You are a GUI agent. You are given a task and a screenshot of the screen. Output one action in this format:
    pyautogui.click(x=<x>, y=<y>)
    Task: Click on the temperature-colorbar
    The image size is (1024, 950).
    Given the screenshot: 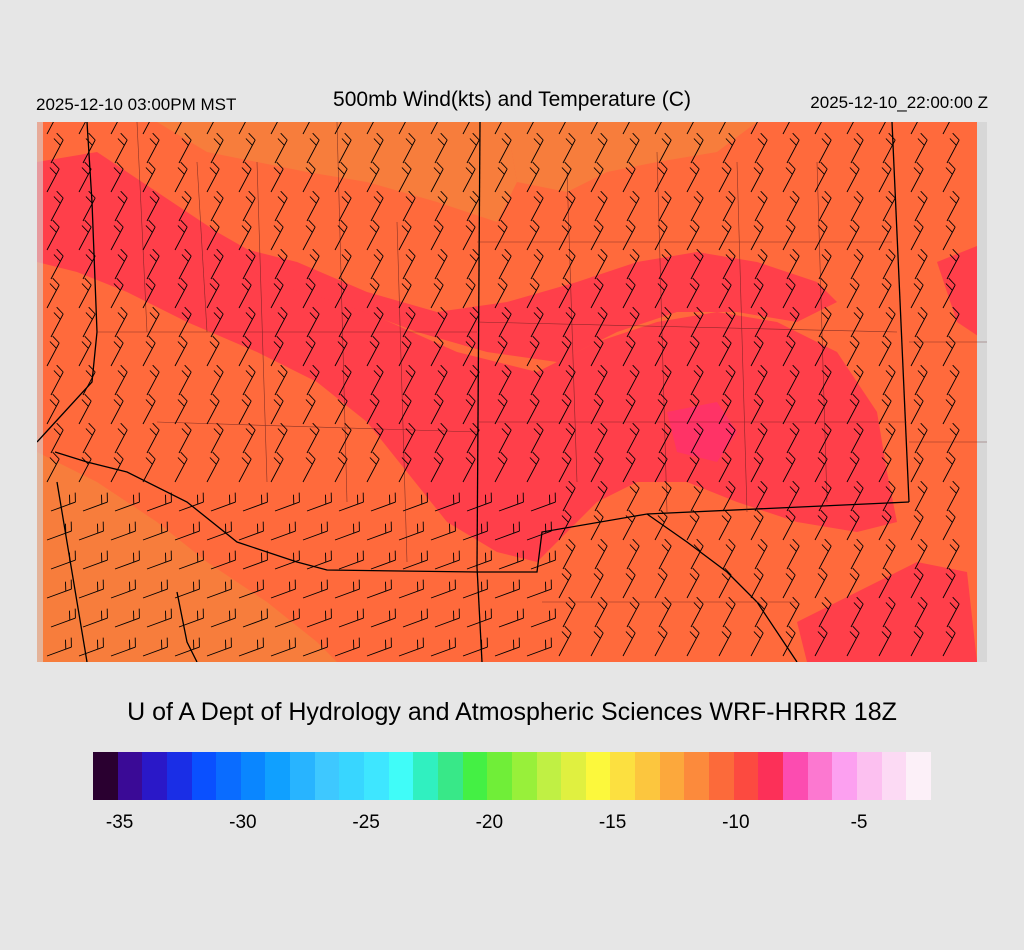 What is the action you would take?
    pyautogui.click(x=512, y=776)
    